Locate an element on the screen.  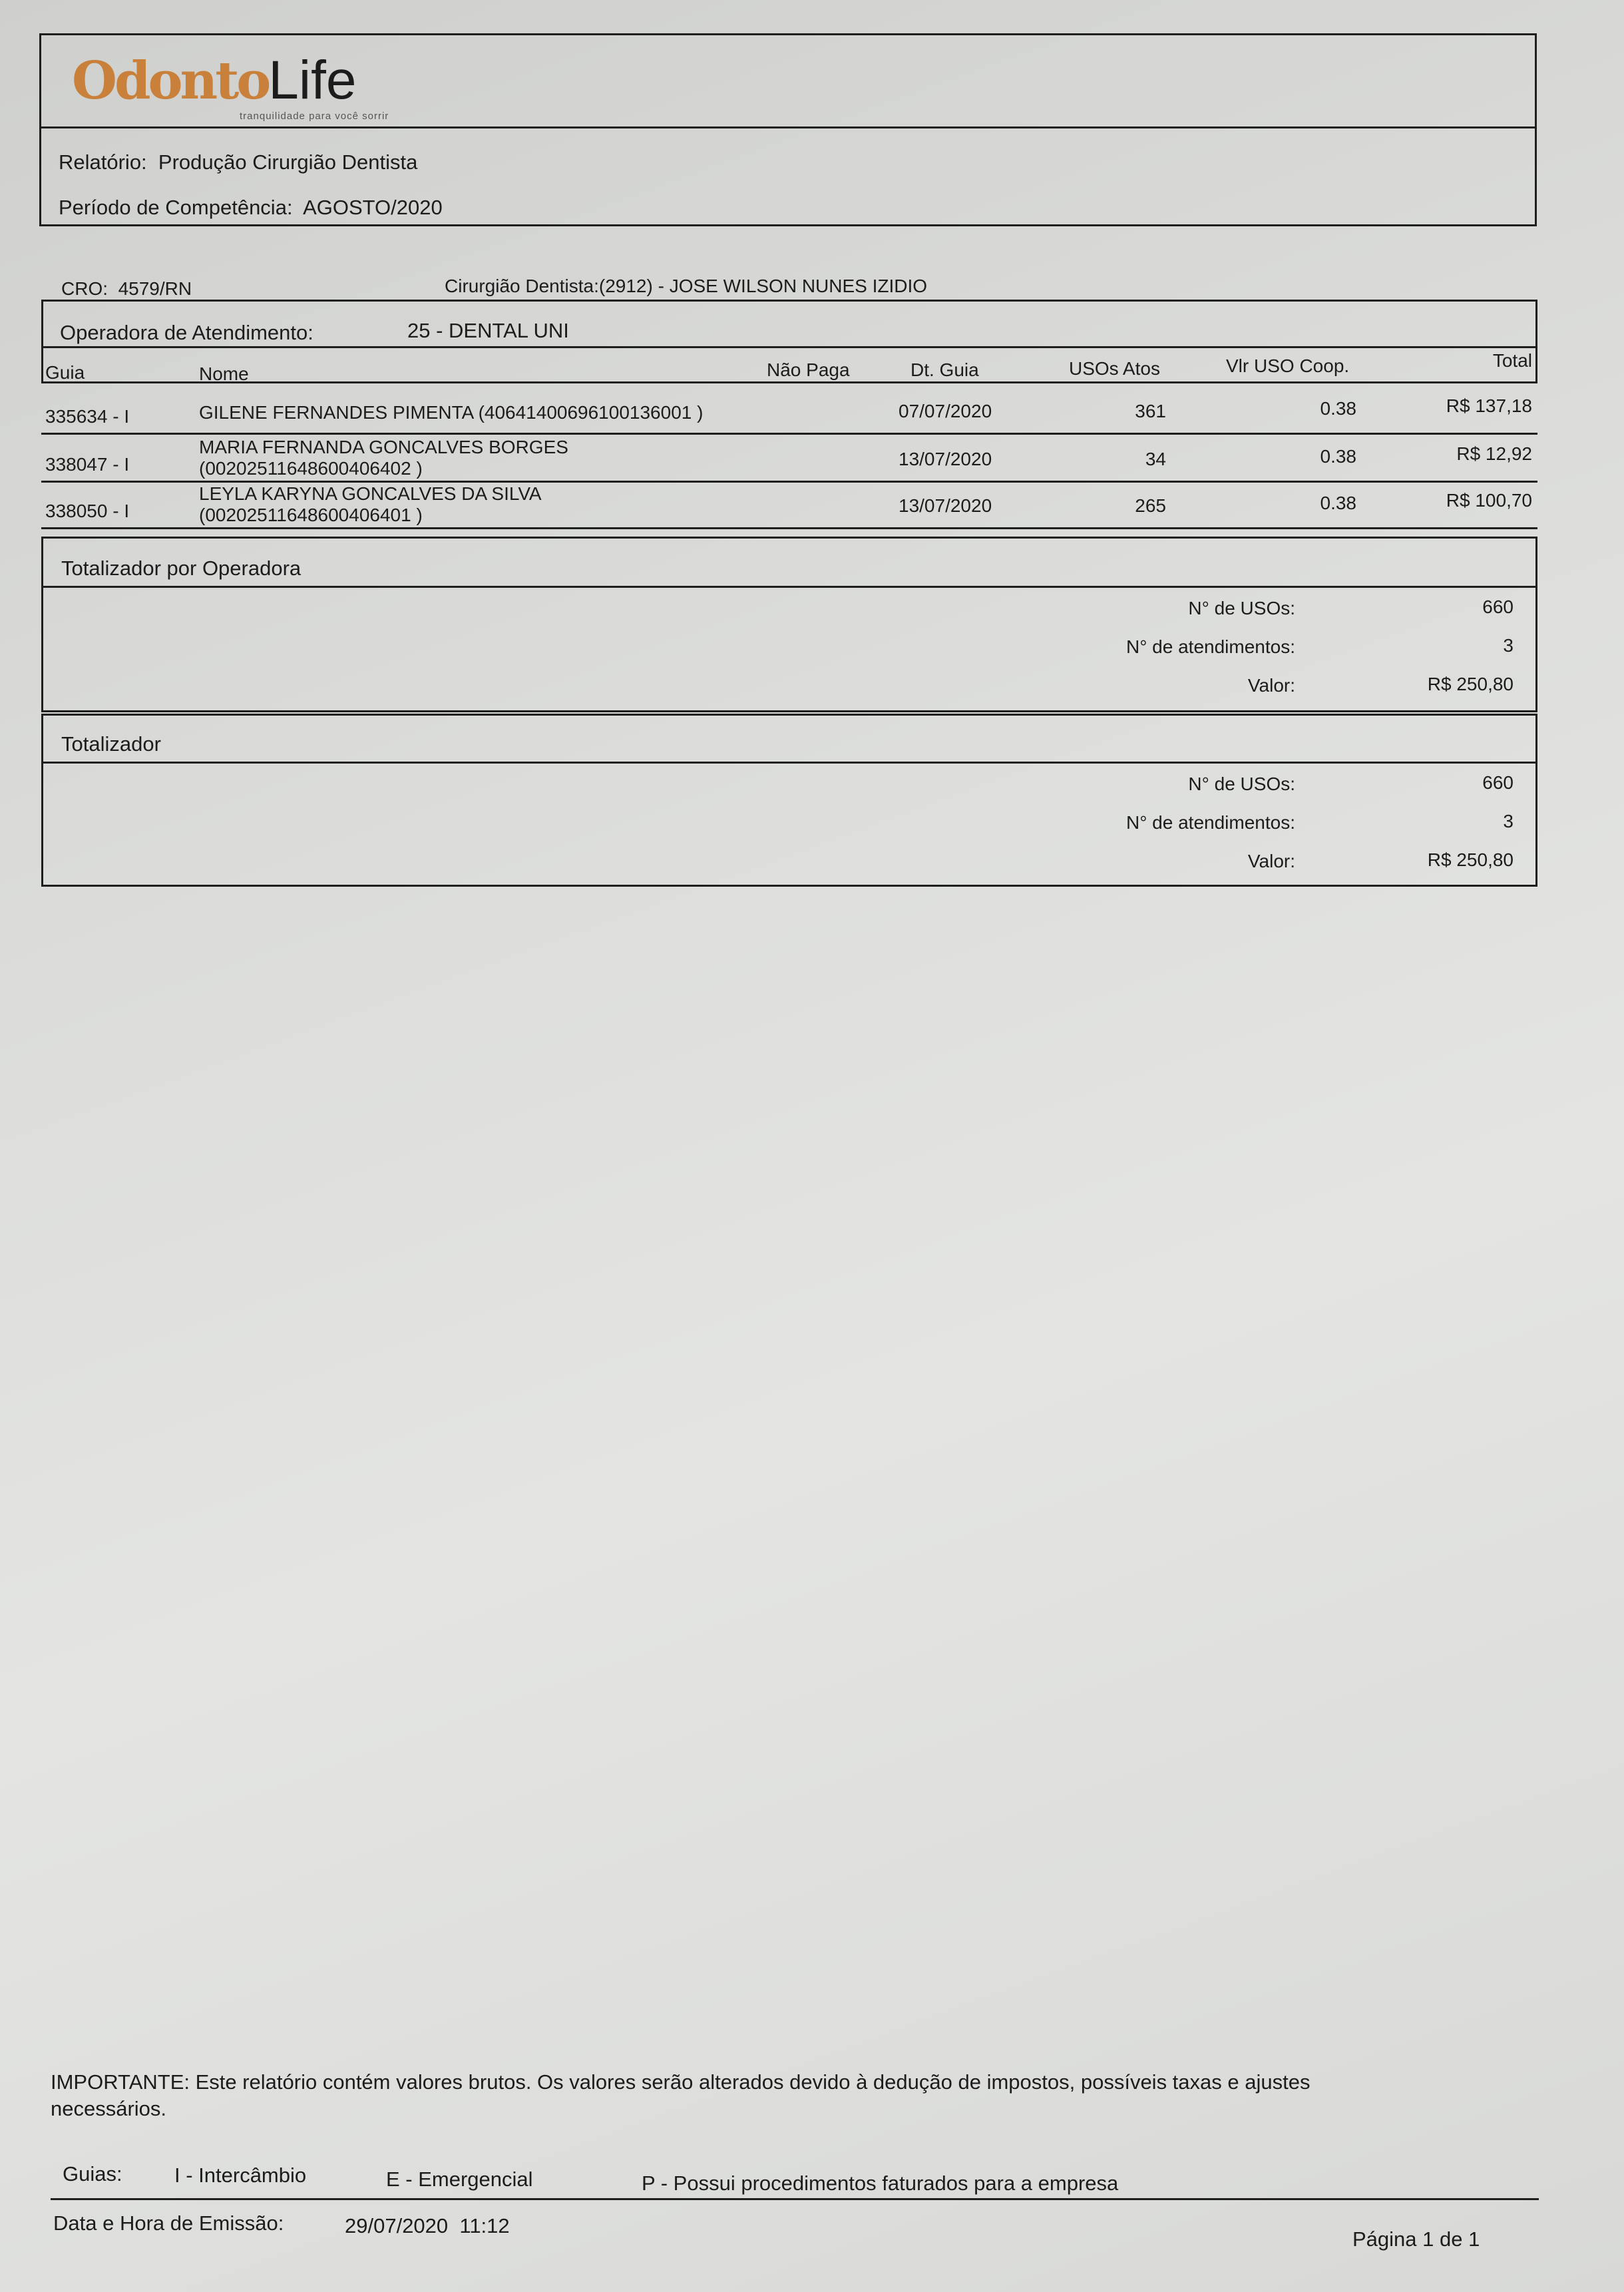
period: Período de Competência: AGOSTO/2020 is located at coordinates (251, 208).